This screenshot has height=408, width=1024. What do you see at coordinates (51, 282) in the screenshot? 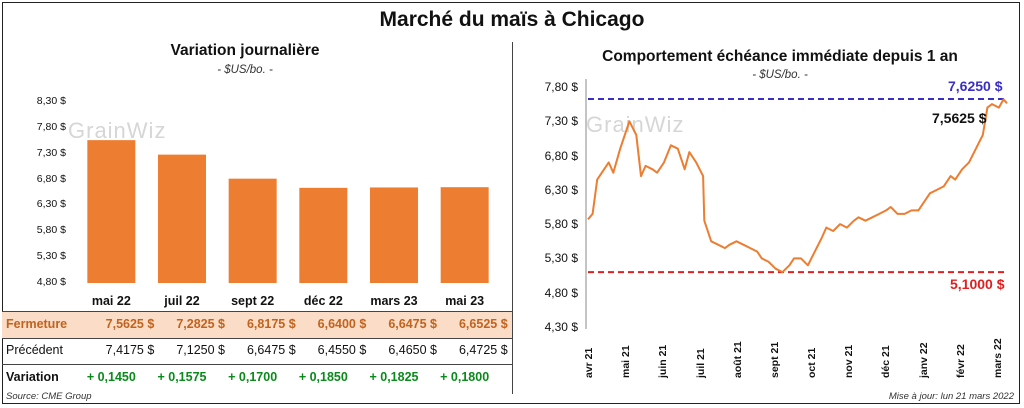
I see `bar-y-tick: 4,80 $` at bounding box center [51, 282].